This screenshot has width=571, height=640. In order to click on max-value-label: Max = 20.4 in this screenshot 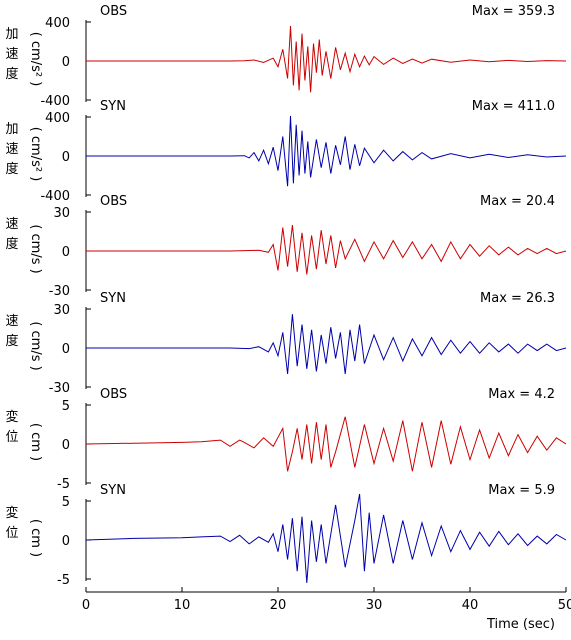, I will do `click(517, 201)`.